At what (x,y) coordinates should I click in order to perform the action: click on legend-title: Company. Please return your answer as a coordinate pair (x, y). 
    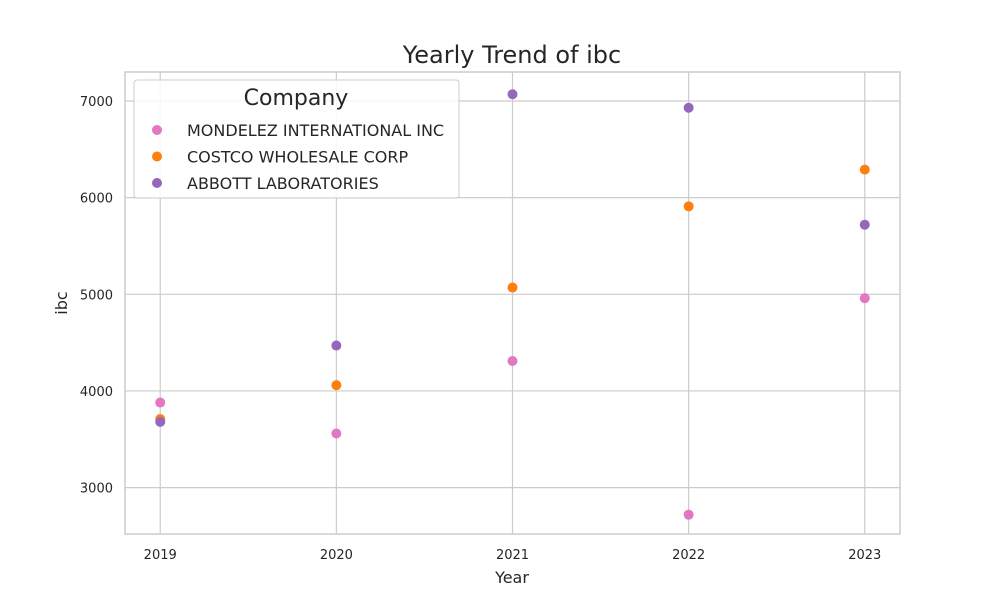
    Looking at the image, I should click on (296, 98).